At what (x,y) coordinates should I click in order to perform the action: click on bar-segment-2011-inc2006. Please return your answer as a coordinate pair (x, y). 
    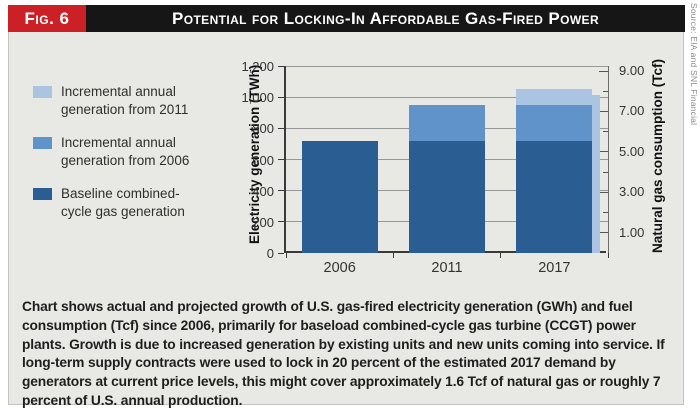
    Looking at the image, I should click on (447, 122).